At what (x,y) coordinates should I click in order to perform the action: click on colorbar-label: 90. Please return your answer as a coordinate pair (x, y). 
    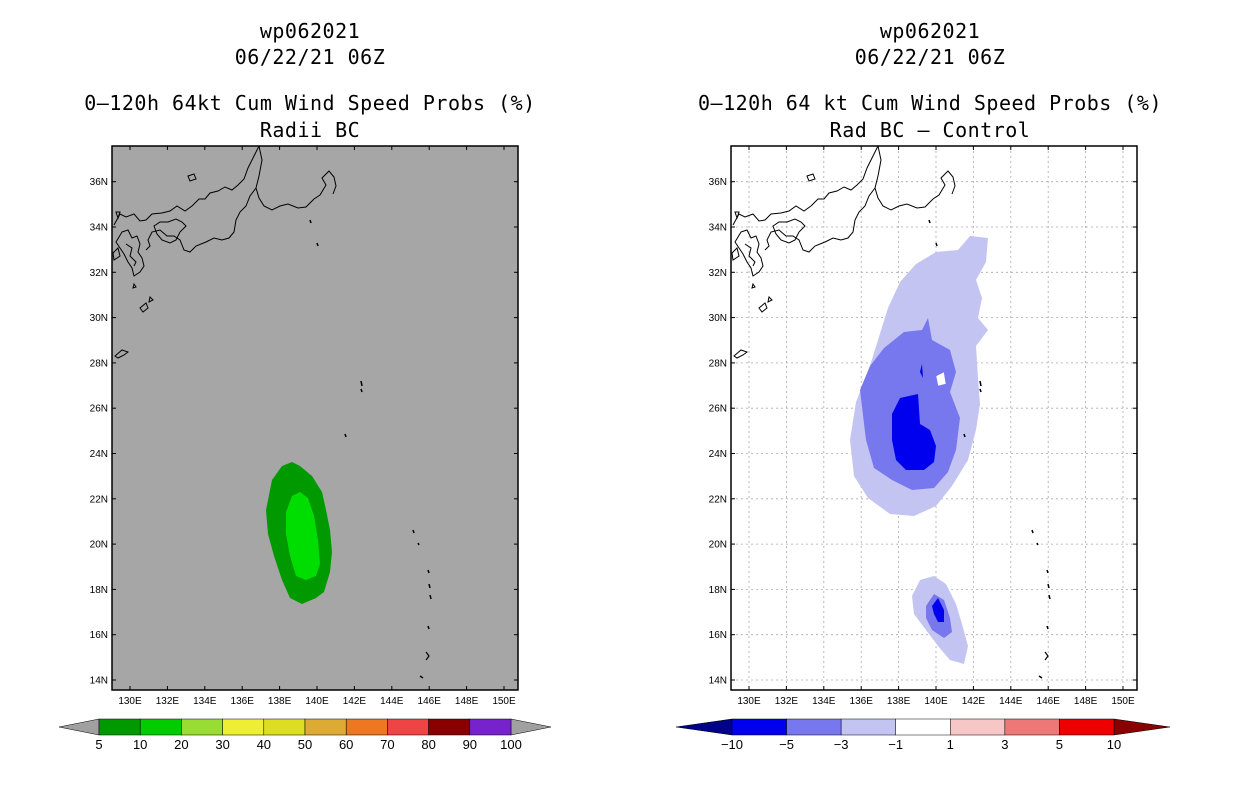
    Looking at the image, I should click on (470, 744).